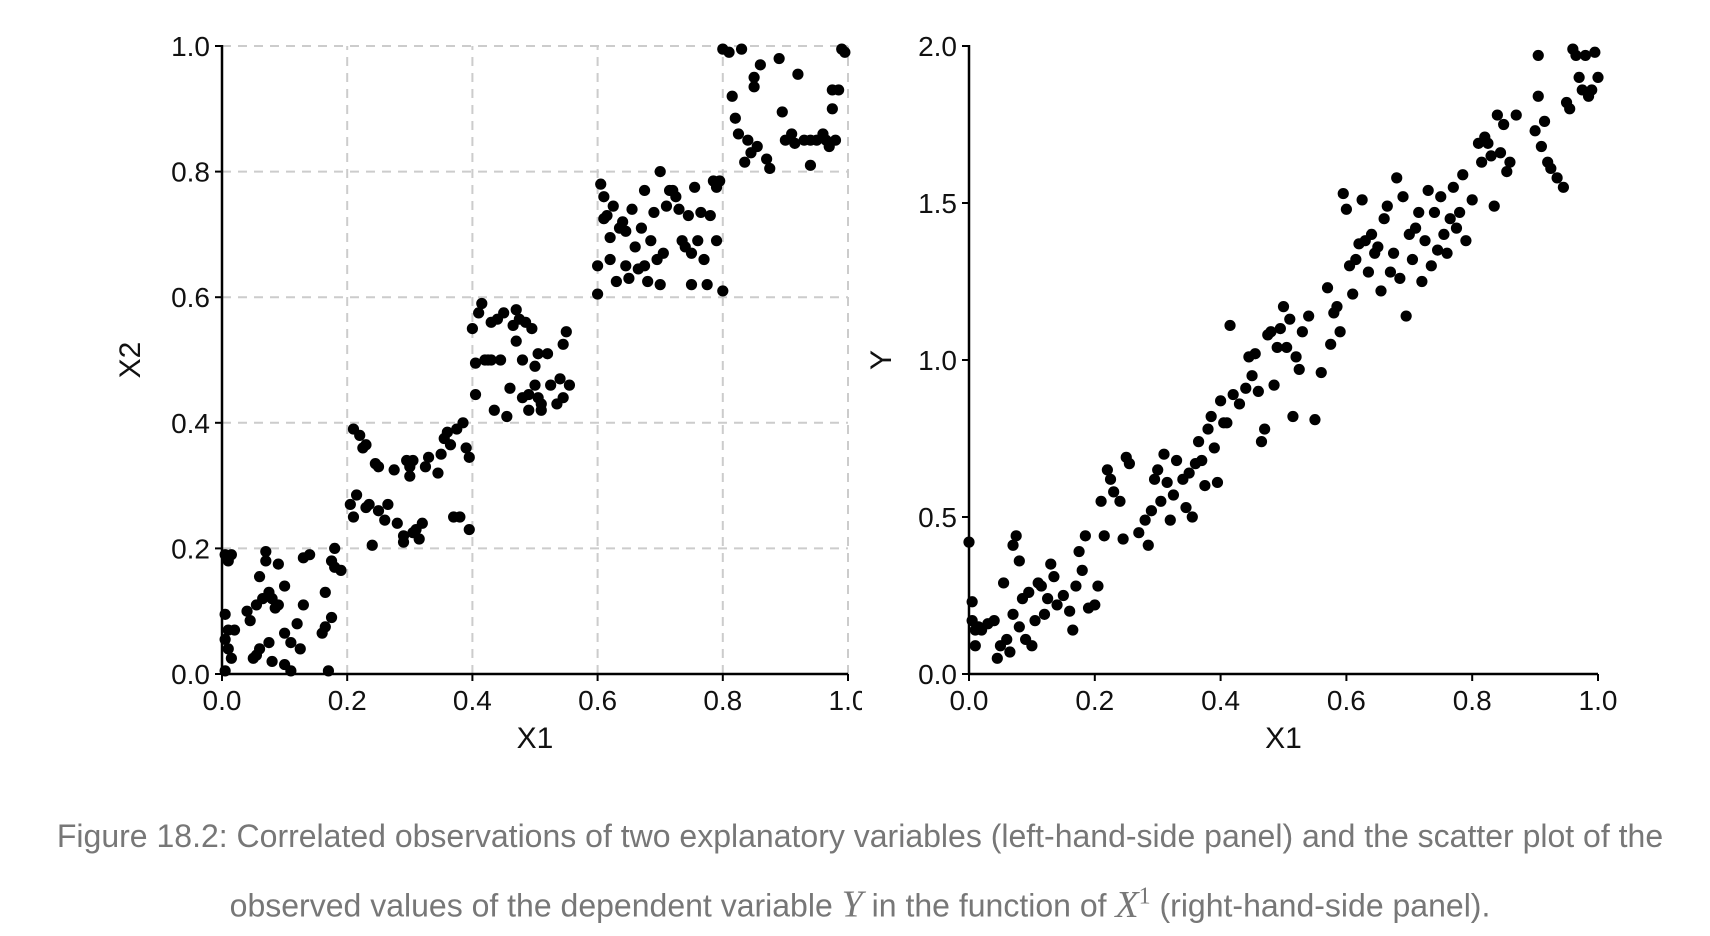  Describe the element at coordinates (222, 700) in the screenshot. I see `left-x-tick-label: 0.0` at that location.